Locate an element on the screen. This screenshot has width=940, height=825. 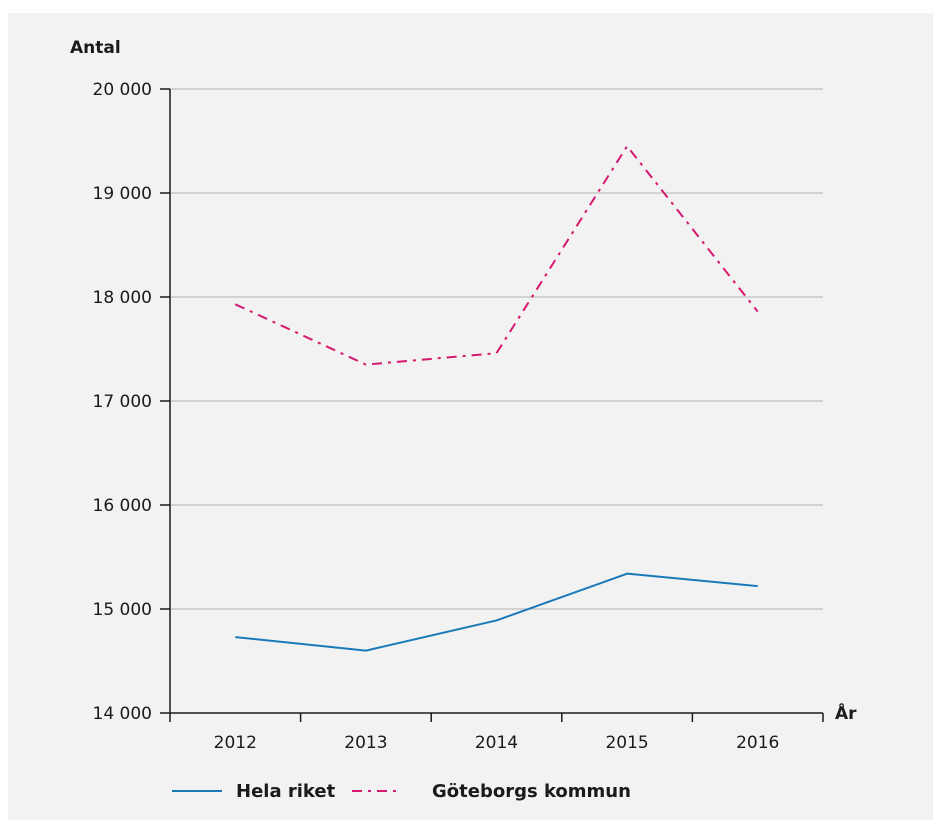
y-tick-label: 16 000 is located at coordinates (122, 506).